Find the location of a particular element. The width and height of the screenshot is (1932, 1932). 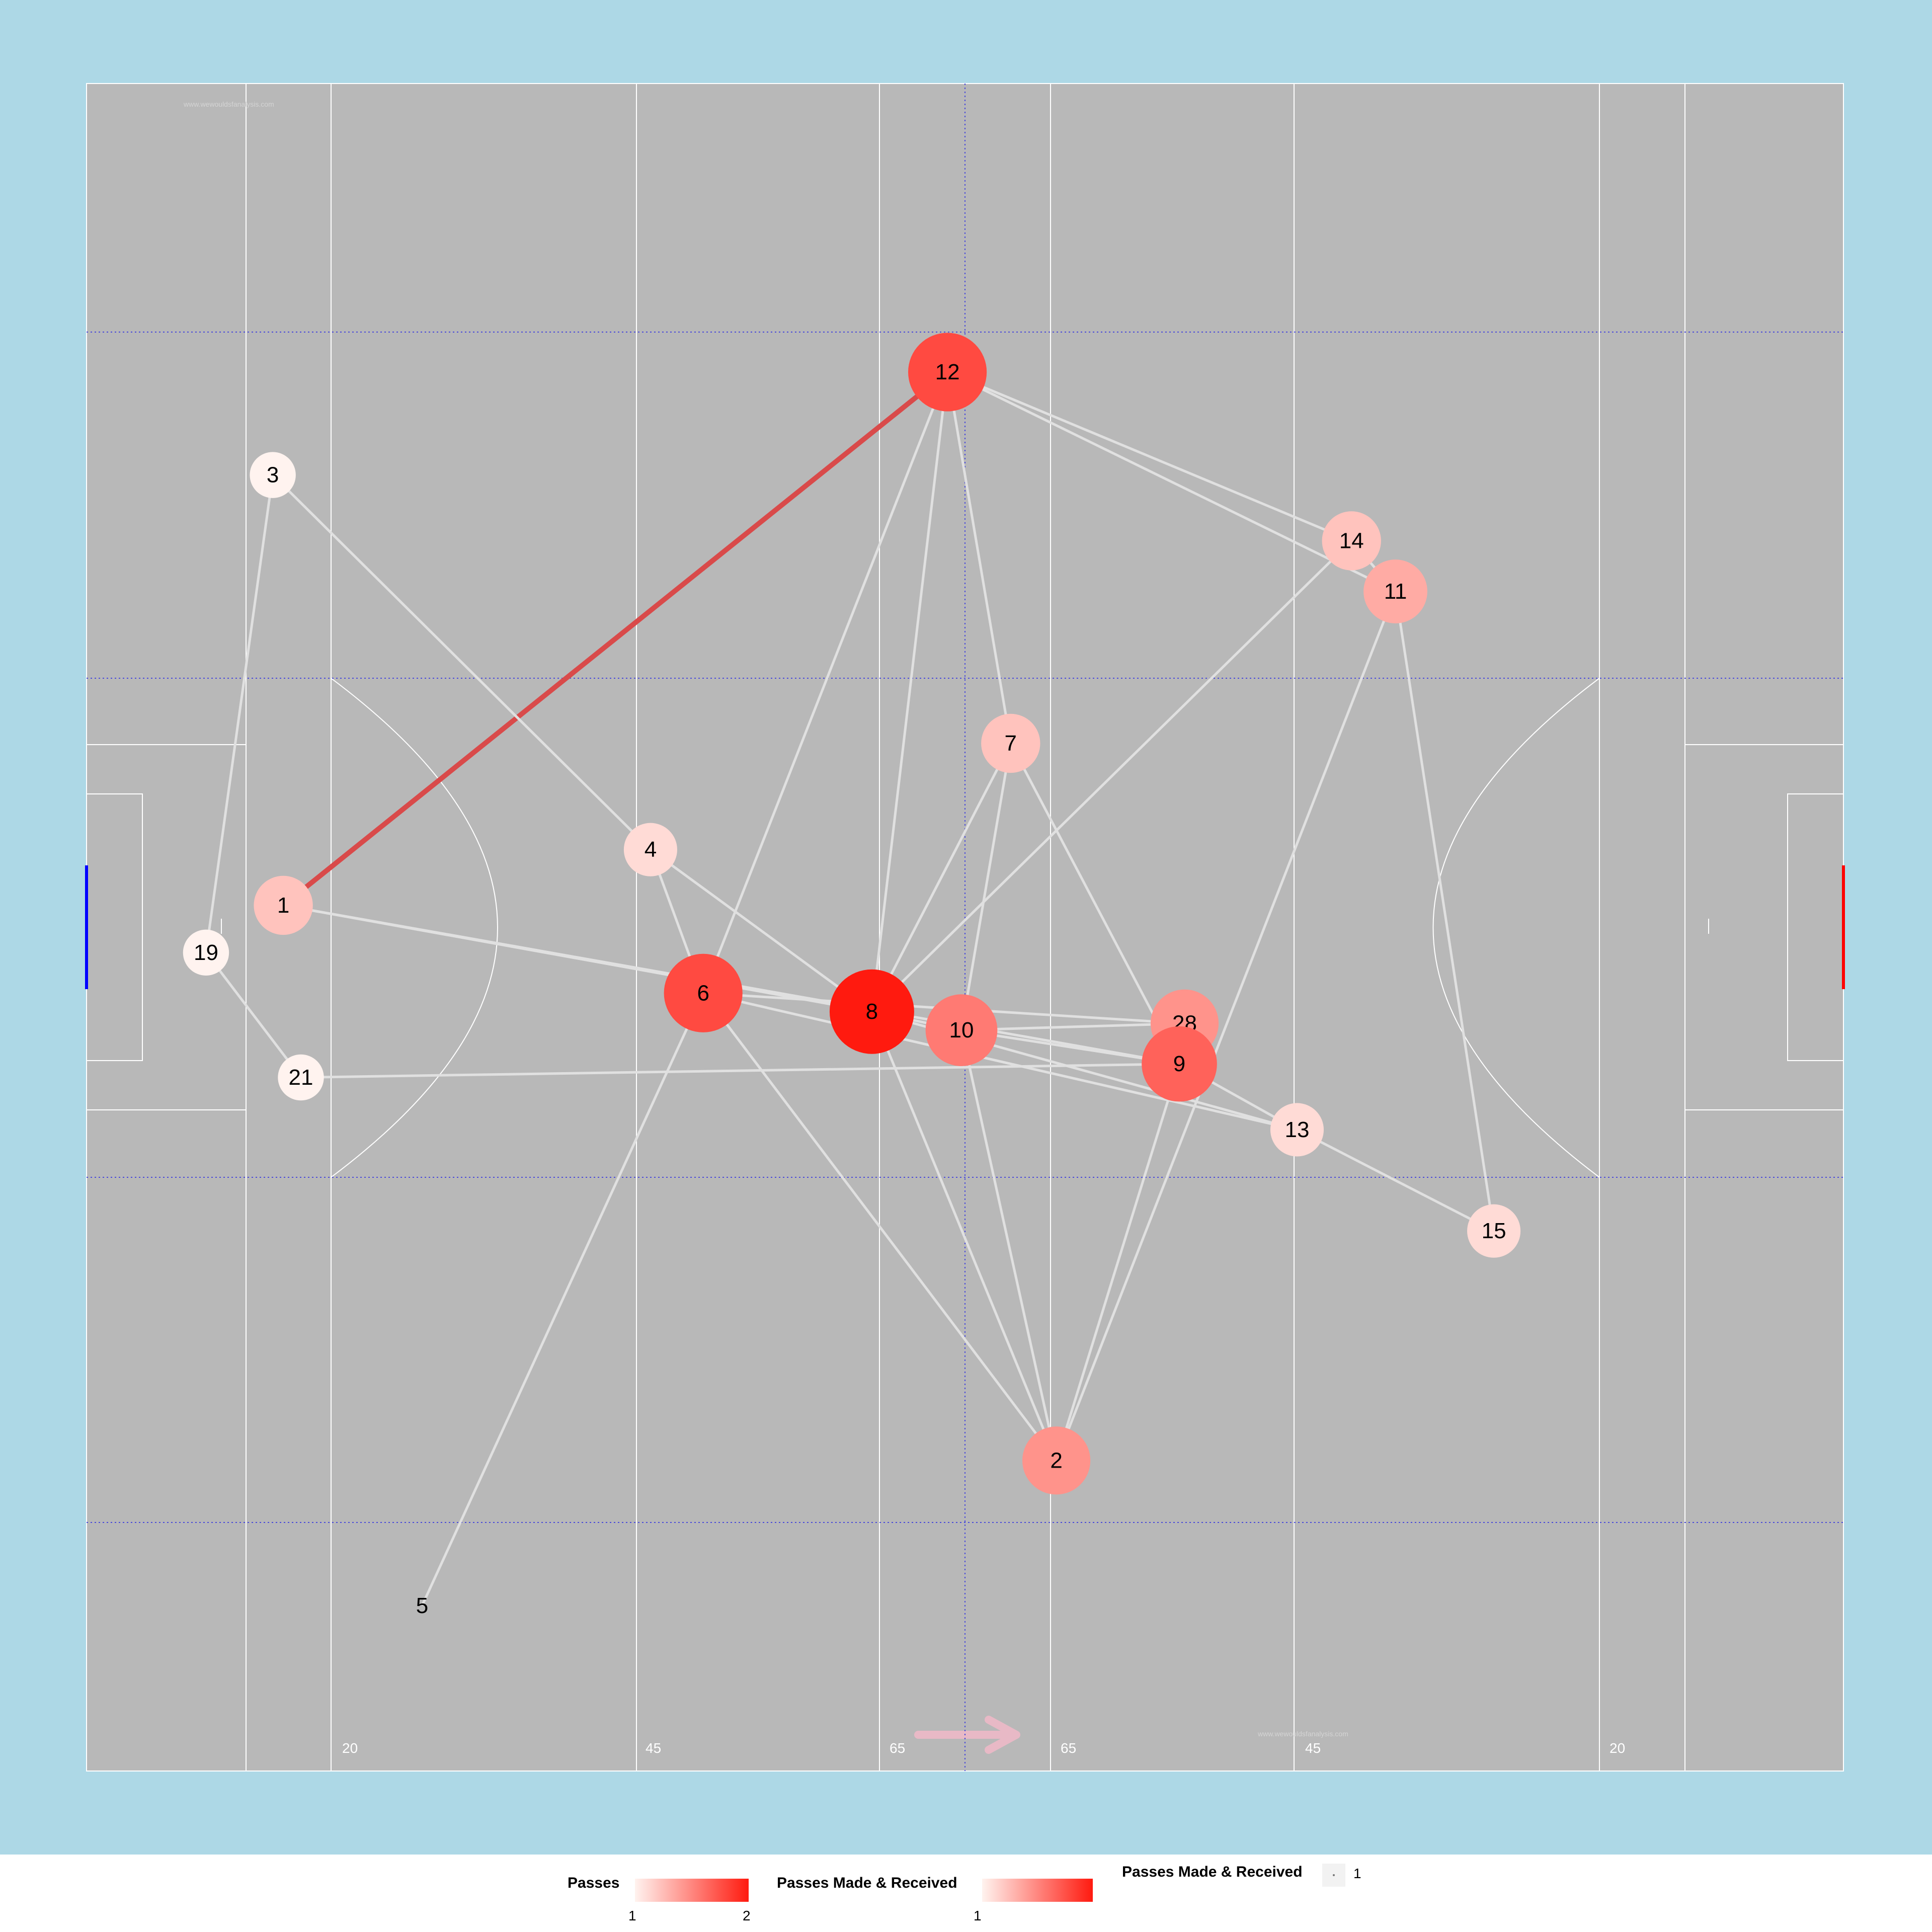

player-node-12: 12 is located at coordinates (948, 373).